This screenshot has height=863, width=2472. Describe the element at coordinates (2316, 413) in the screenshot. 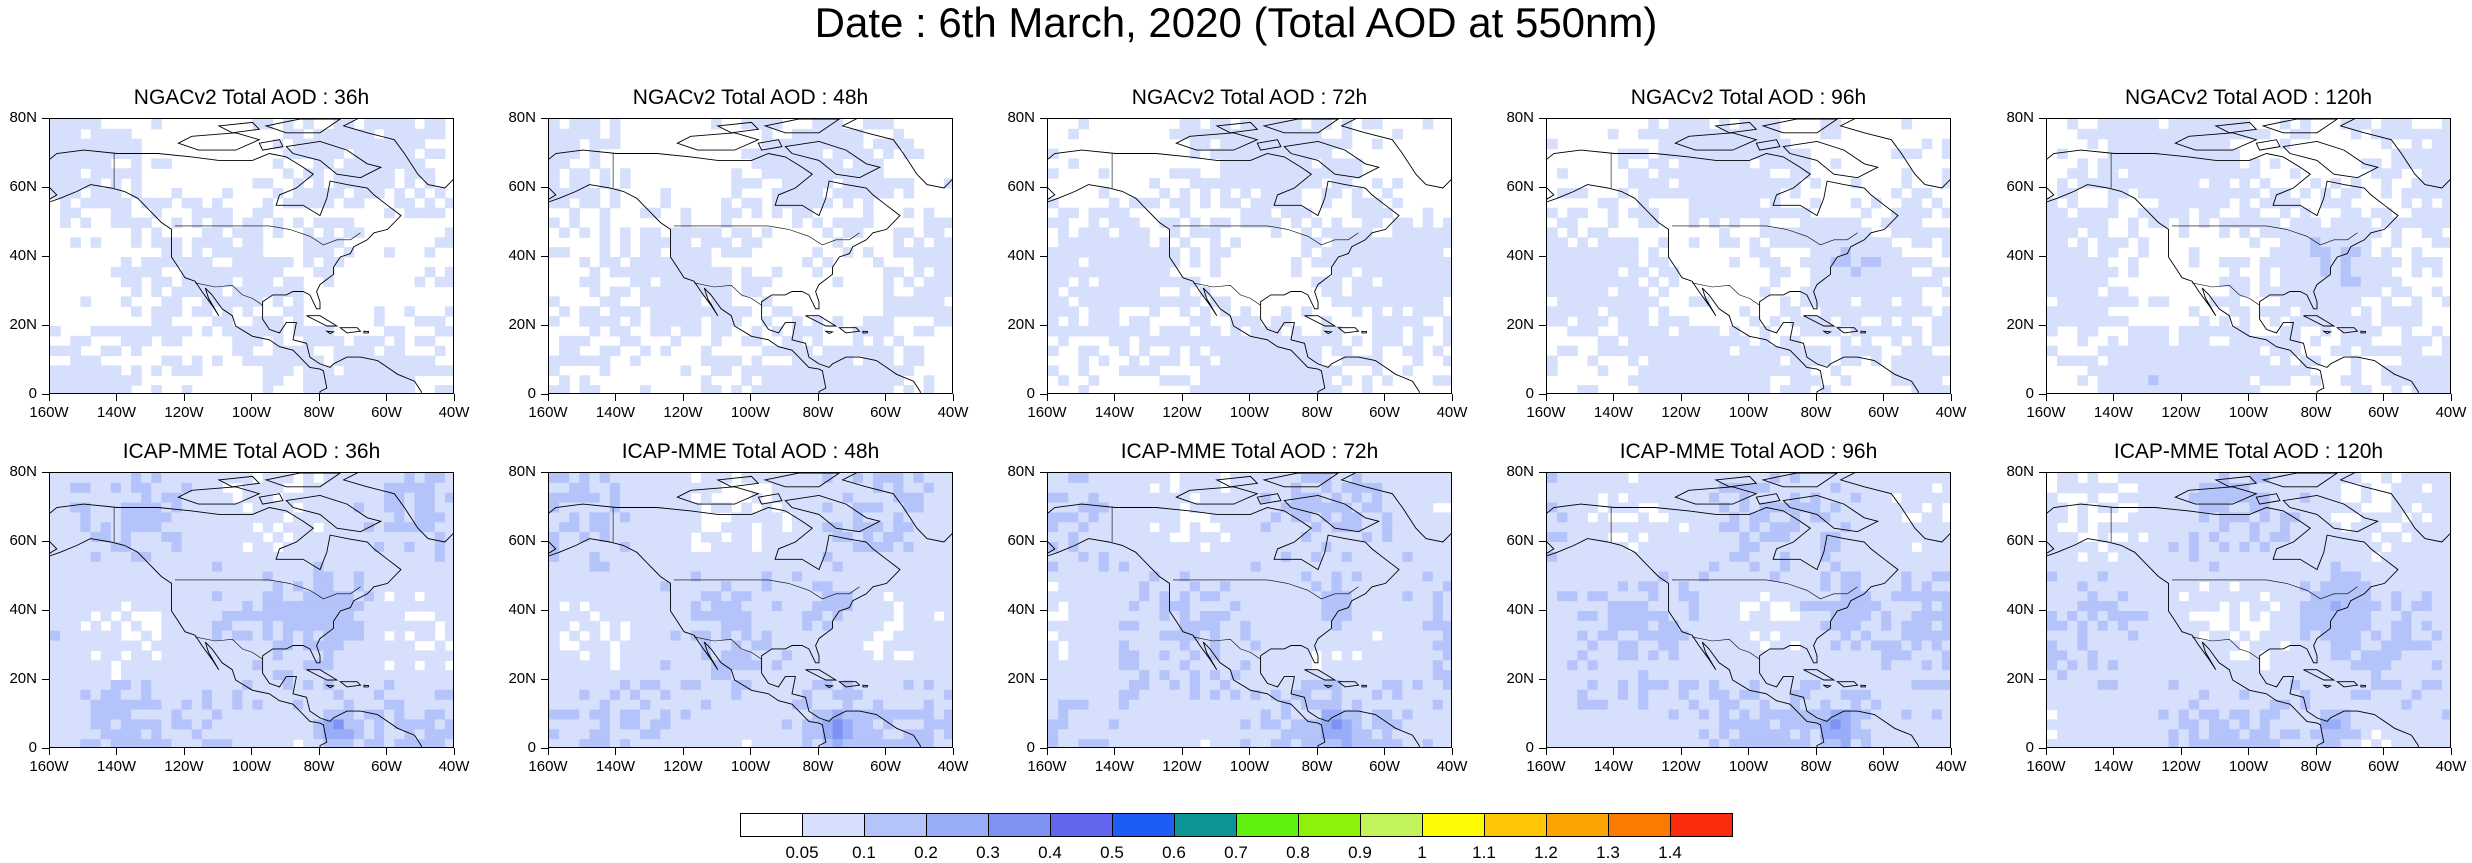

I see `longitude-label: 80W` at that location.